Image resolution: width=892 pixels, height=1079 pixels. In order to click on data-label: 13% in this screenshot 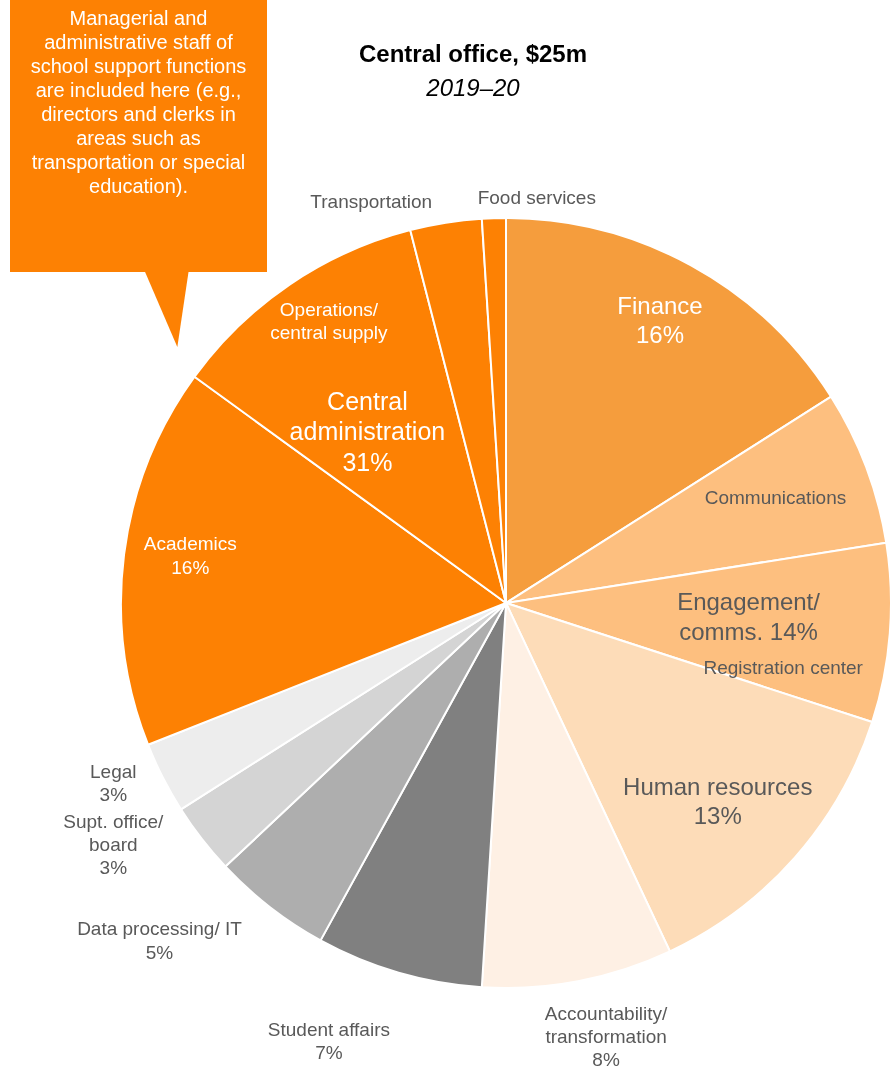, I will do `click(717, 816)`.